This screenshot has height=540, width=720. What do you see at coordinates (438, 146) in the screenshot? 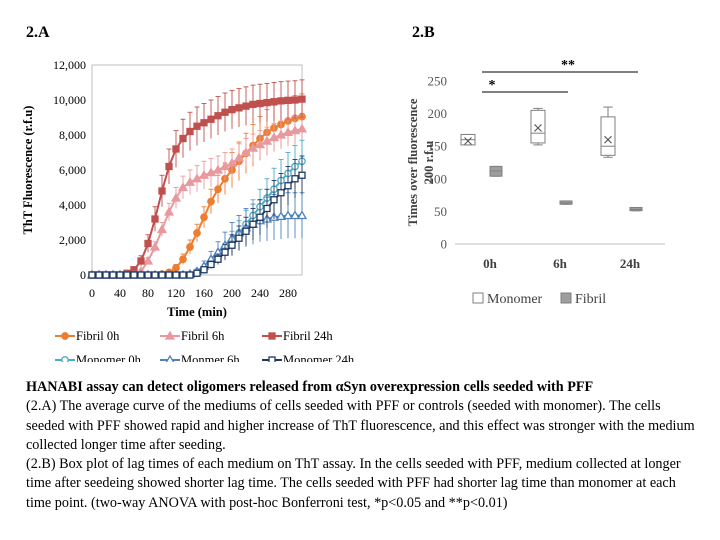
I see `y-tick-label: 150` at bounding box center [438, 146].